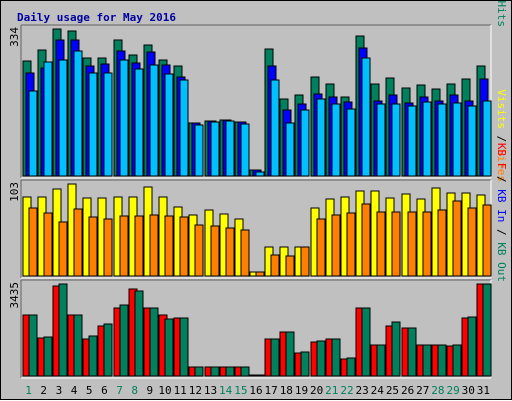 The image size is (512, 401). I want to click on x-tick-label-day-30: 30, so click(468, 390).